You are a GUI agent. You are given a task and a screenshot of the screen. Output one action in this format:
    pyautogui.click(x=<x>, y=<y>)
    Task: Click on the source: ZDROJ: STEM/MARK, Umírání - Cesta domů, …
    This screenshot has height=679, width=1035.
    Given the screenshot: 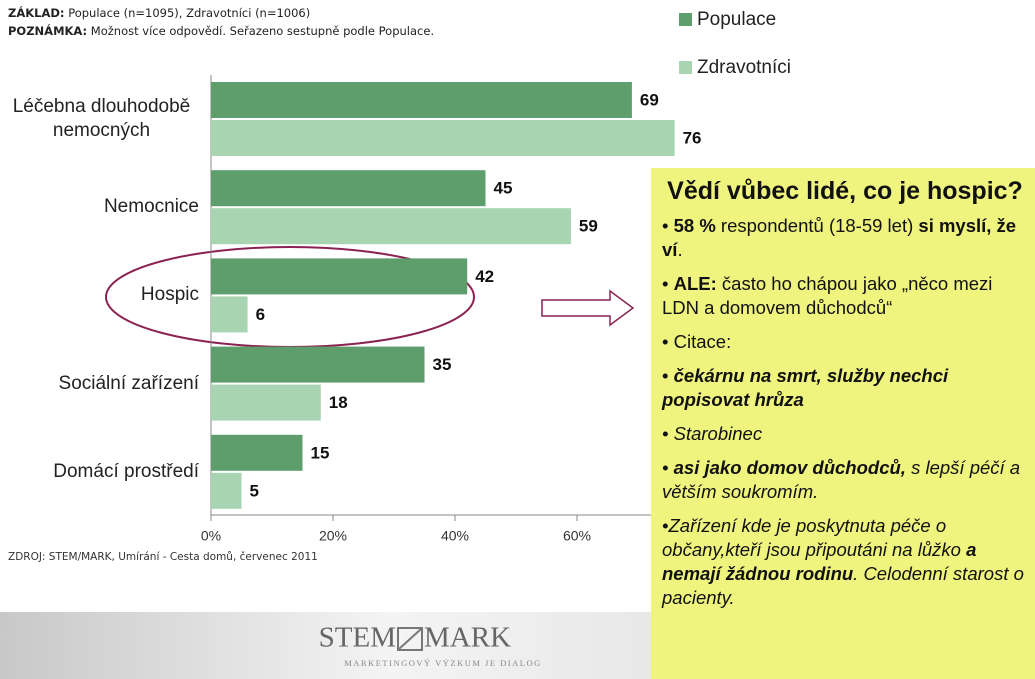 What is the action you would take?
    pyautogui.click(x=163, y=557)
    